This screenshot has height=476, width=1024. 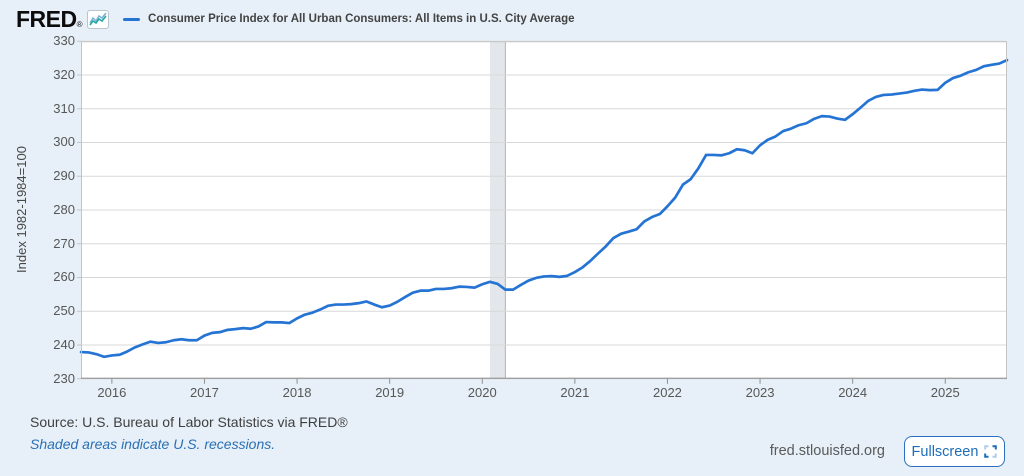 I want to click on x-tick-label: 2020, so click(x=482, y=392).